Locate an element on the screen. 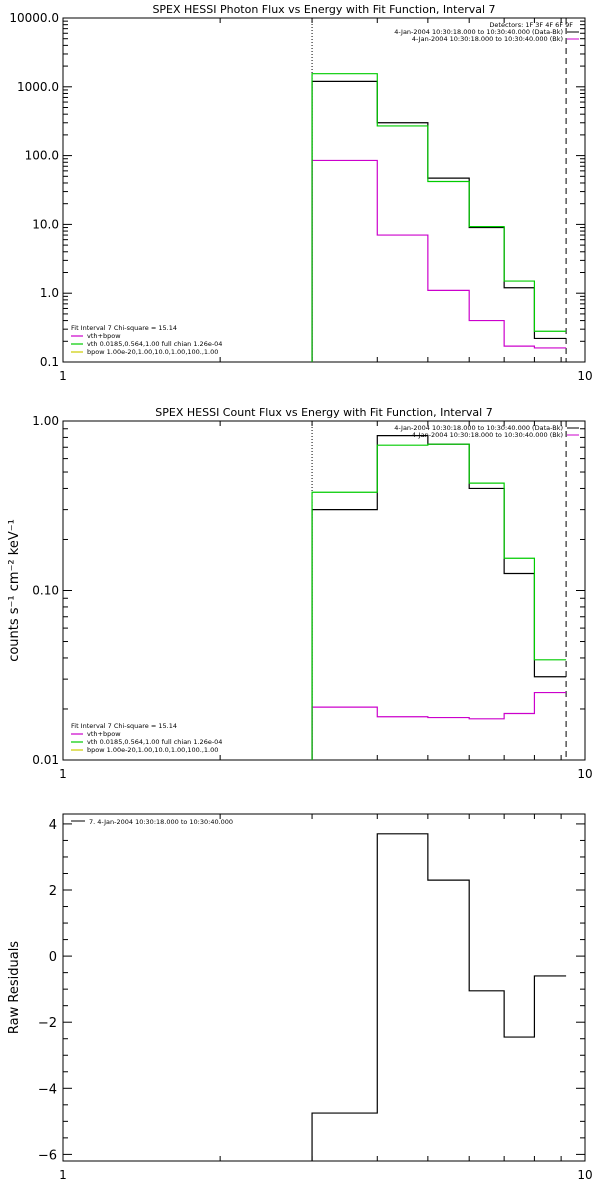 The image size is (600, 1200). y-tick-label: 100.0 is located at coordinates (42, 156).